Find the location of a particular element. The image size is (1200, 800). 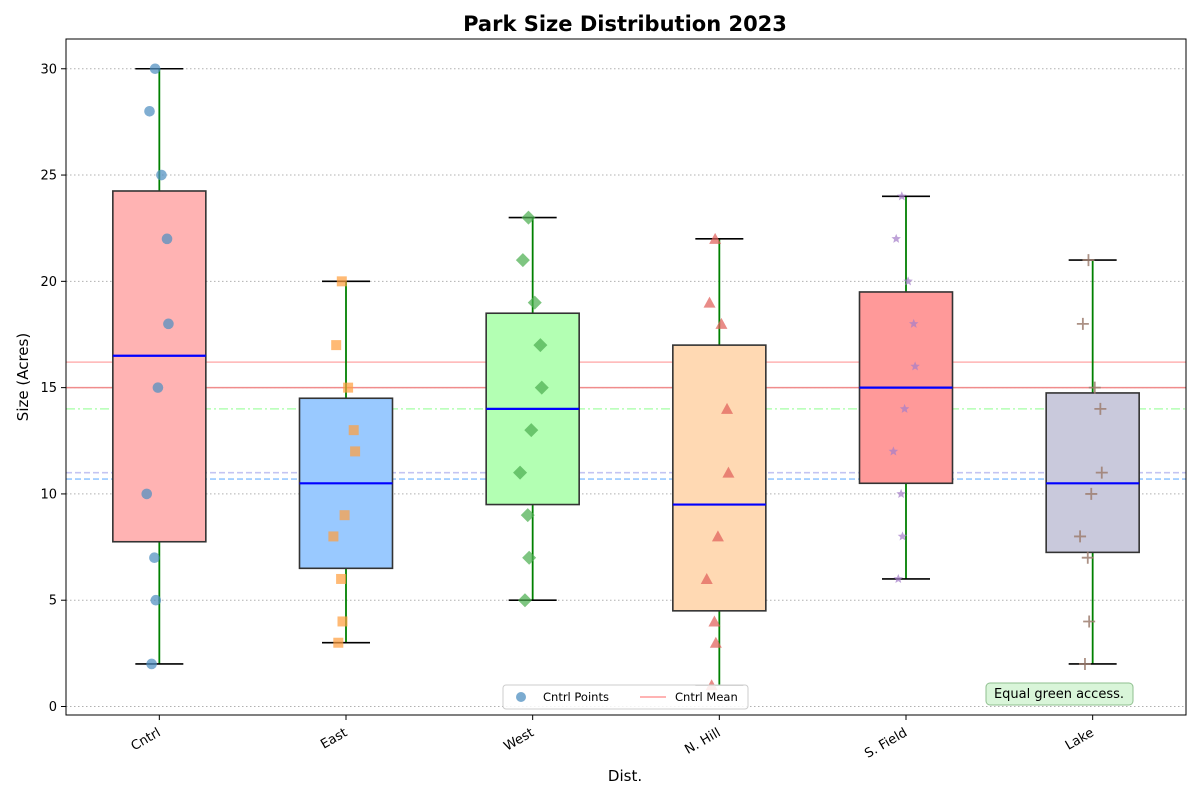

box-lake is located at coordinates (1092, 473).